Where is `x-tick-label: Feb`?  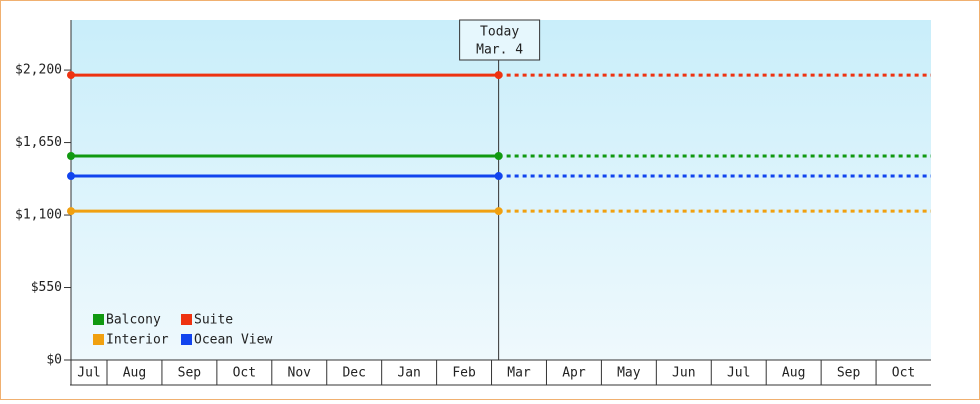 x-tick-label: Feb is located at coordinates (464, 373).